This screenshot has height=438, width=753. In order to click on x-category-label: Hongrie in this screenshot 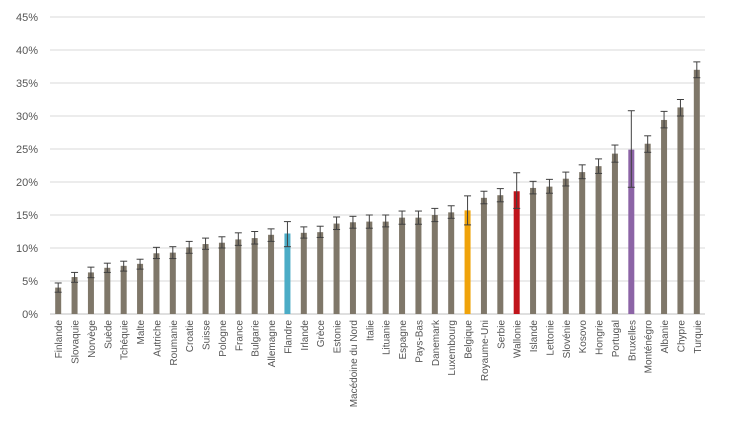, I will do `click(600, 337)`.